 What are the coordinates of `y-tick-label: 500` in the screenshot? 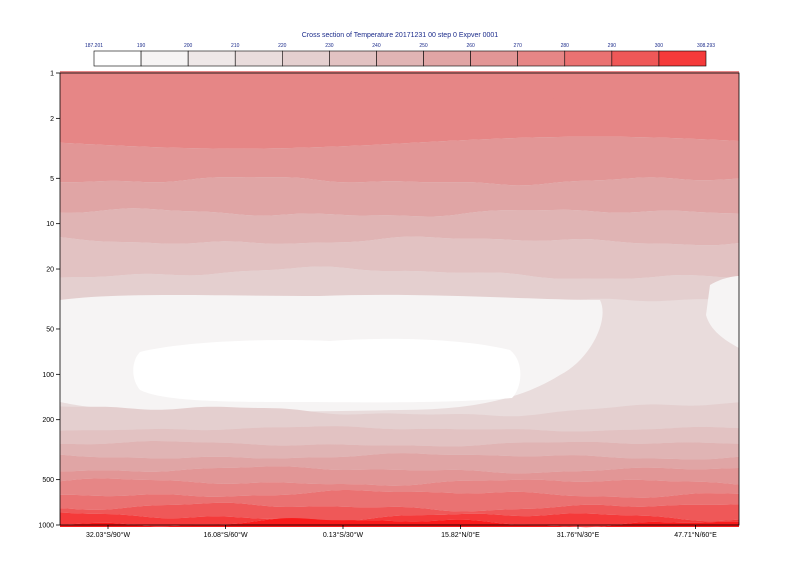 It's located at (48, 480).